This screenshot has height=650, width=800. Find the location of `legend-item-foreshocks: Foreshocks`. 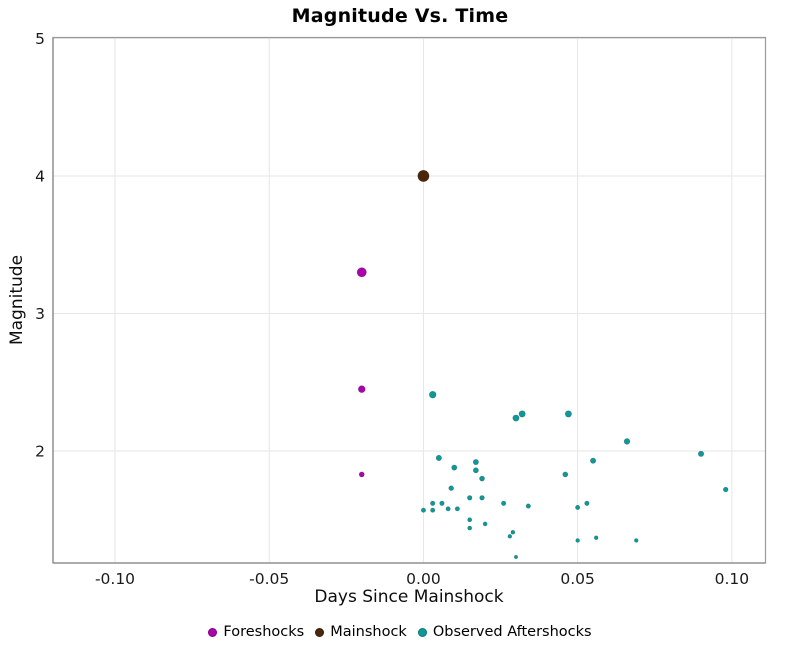

legend-item-foreshocks: Foreshocks is located at coordinates (256, 632).